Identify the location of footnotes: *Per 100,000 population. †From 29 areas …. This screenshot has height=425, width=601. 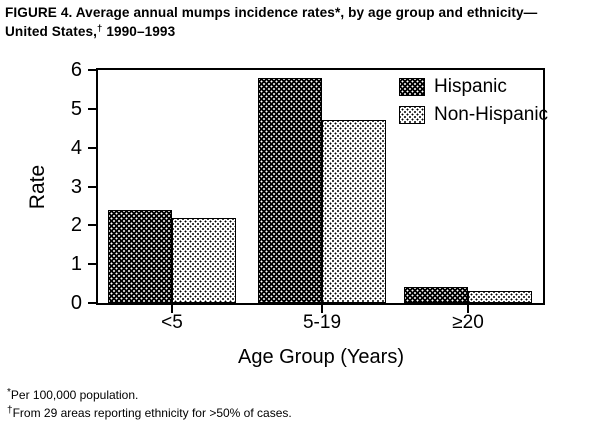
(149, 403).